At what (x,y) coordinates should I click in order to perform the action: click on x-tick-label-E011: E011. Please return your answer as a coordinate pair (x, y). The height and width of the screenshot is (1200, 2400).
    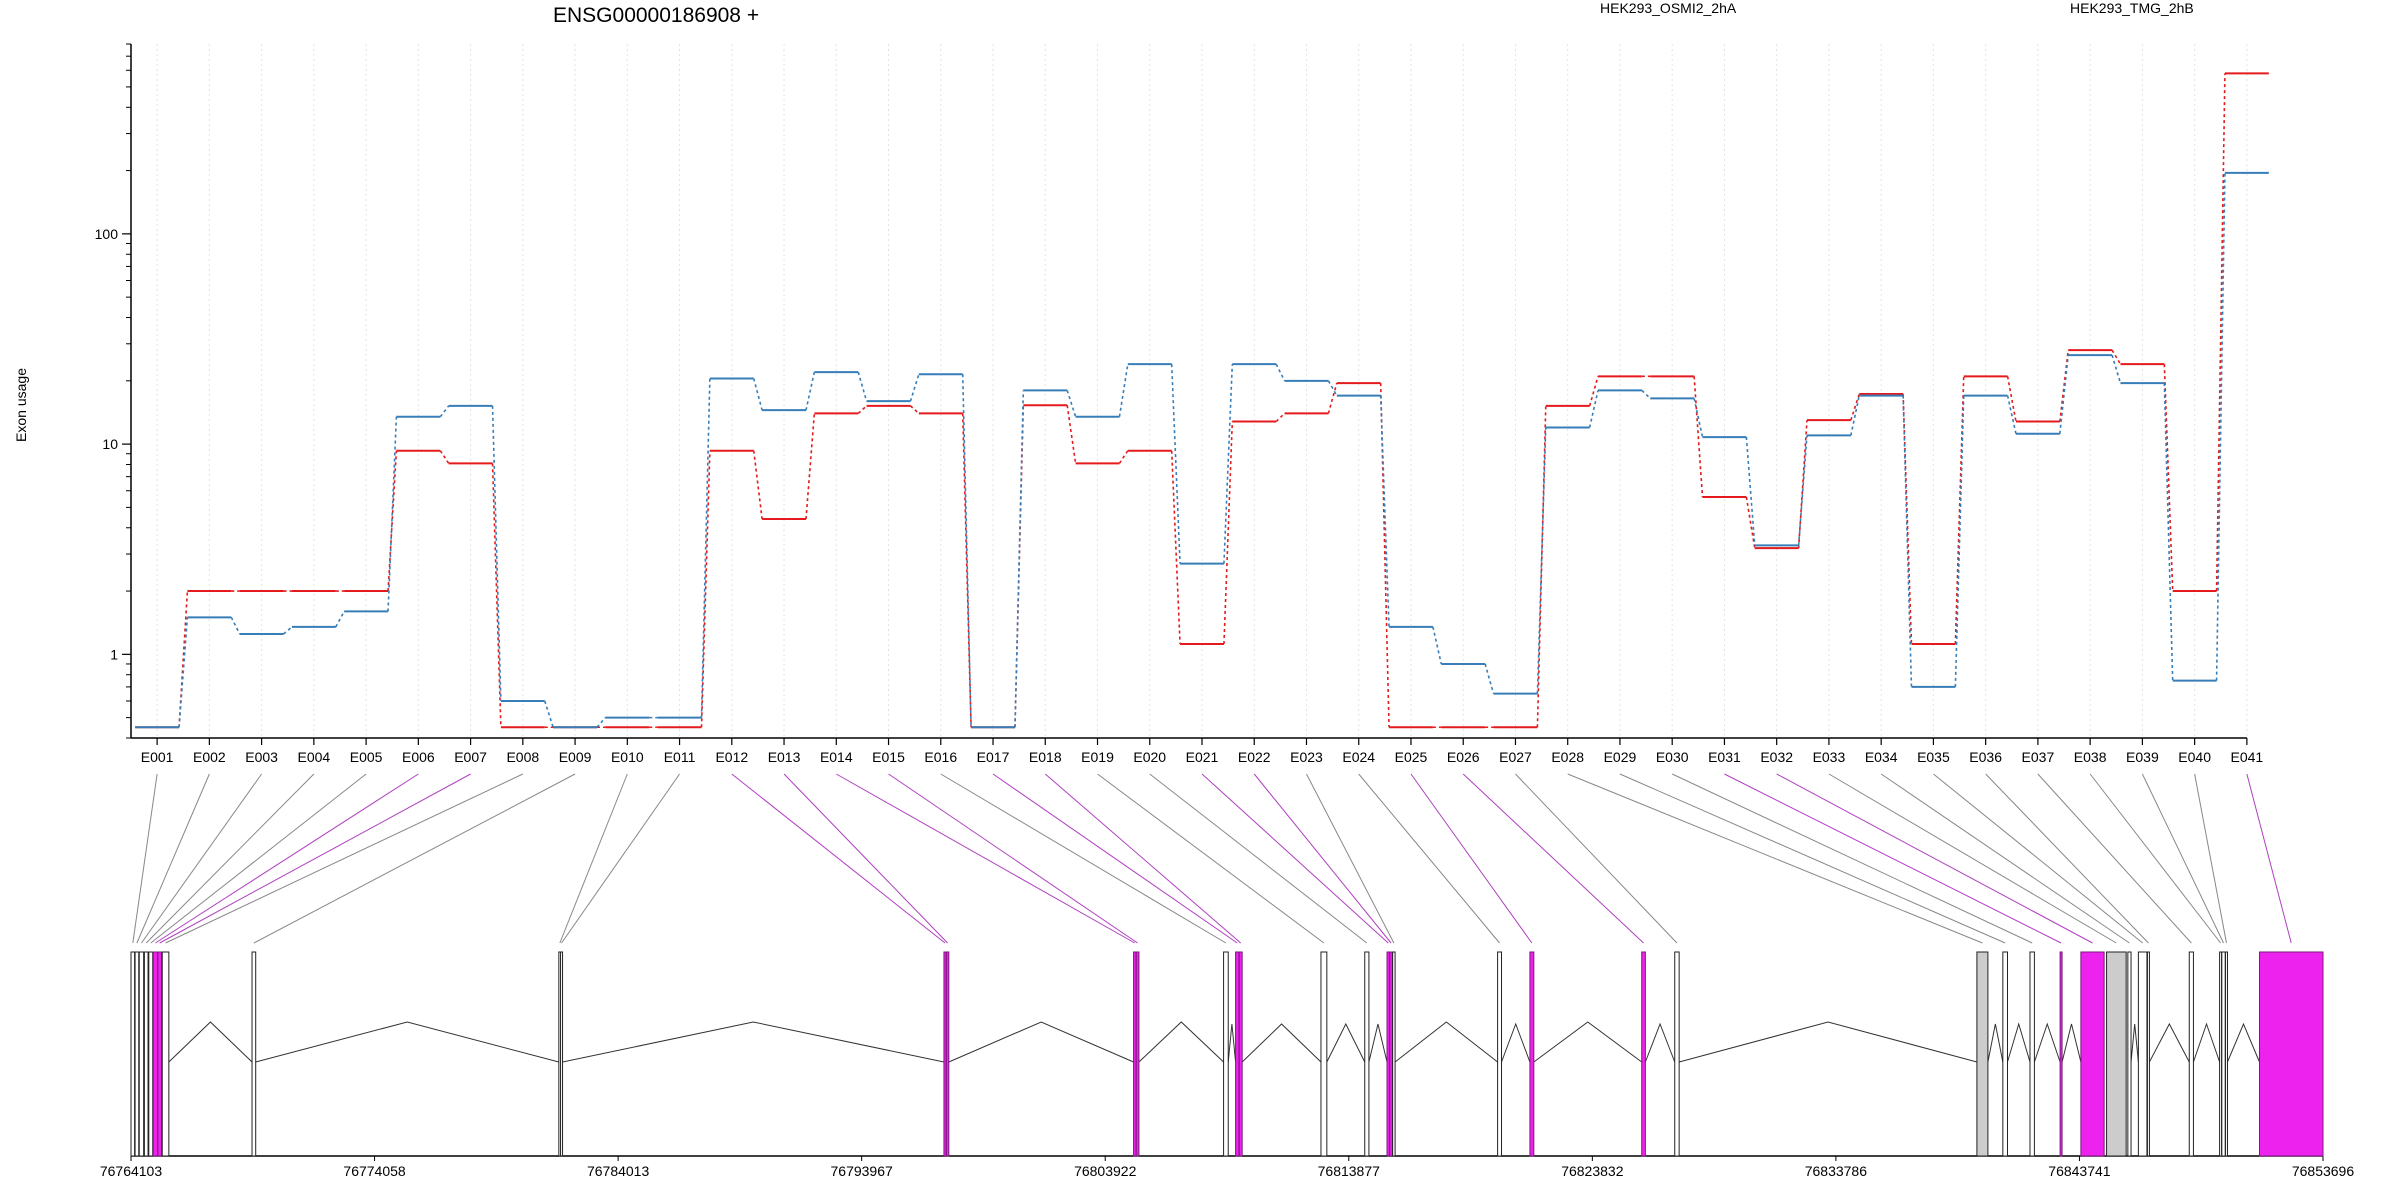
    Looking at the image, I should click on (680, 757).